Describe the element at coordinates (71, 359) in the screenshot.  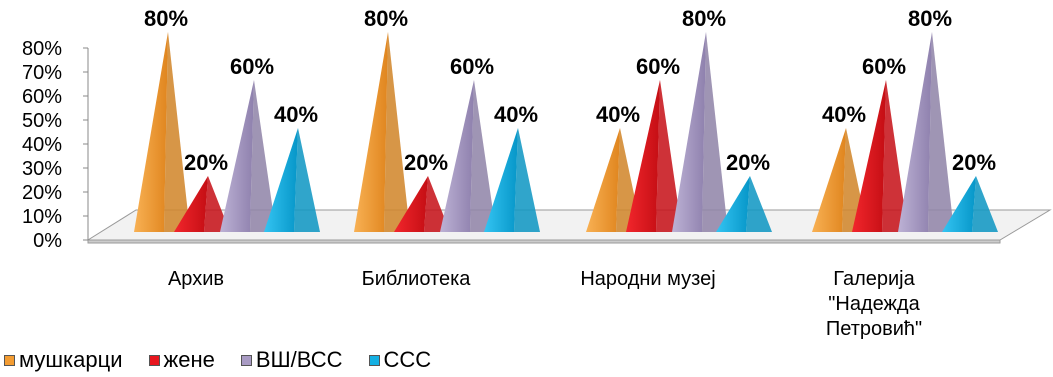
I see `legend-label: мушкарци` at that location.